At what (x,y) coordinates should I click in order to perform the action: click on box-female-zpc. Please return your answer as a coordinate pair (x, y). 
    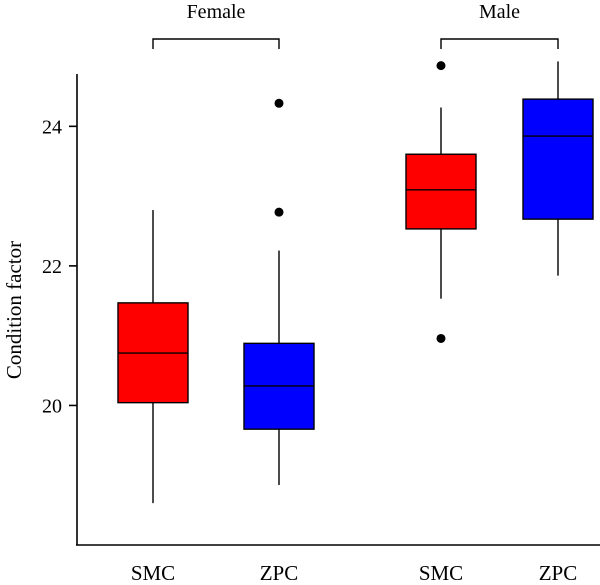
    Looking at the image, I should click on (279, 291).